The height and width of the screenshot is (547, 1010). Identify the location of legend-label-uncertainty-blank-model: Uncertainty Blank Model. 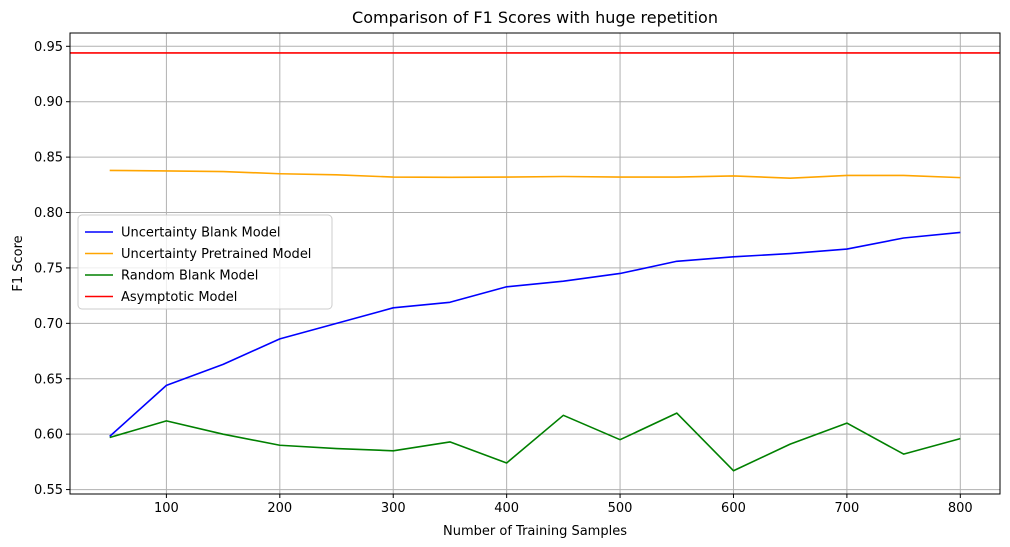
(201, 233).